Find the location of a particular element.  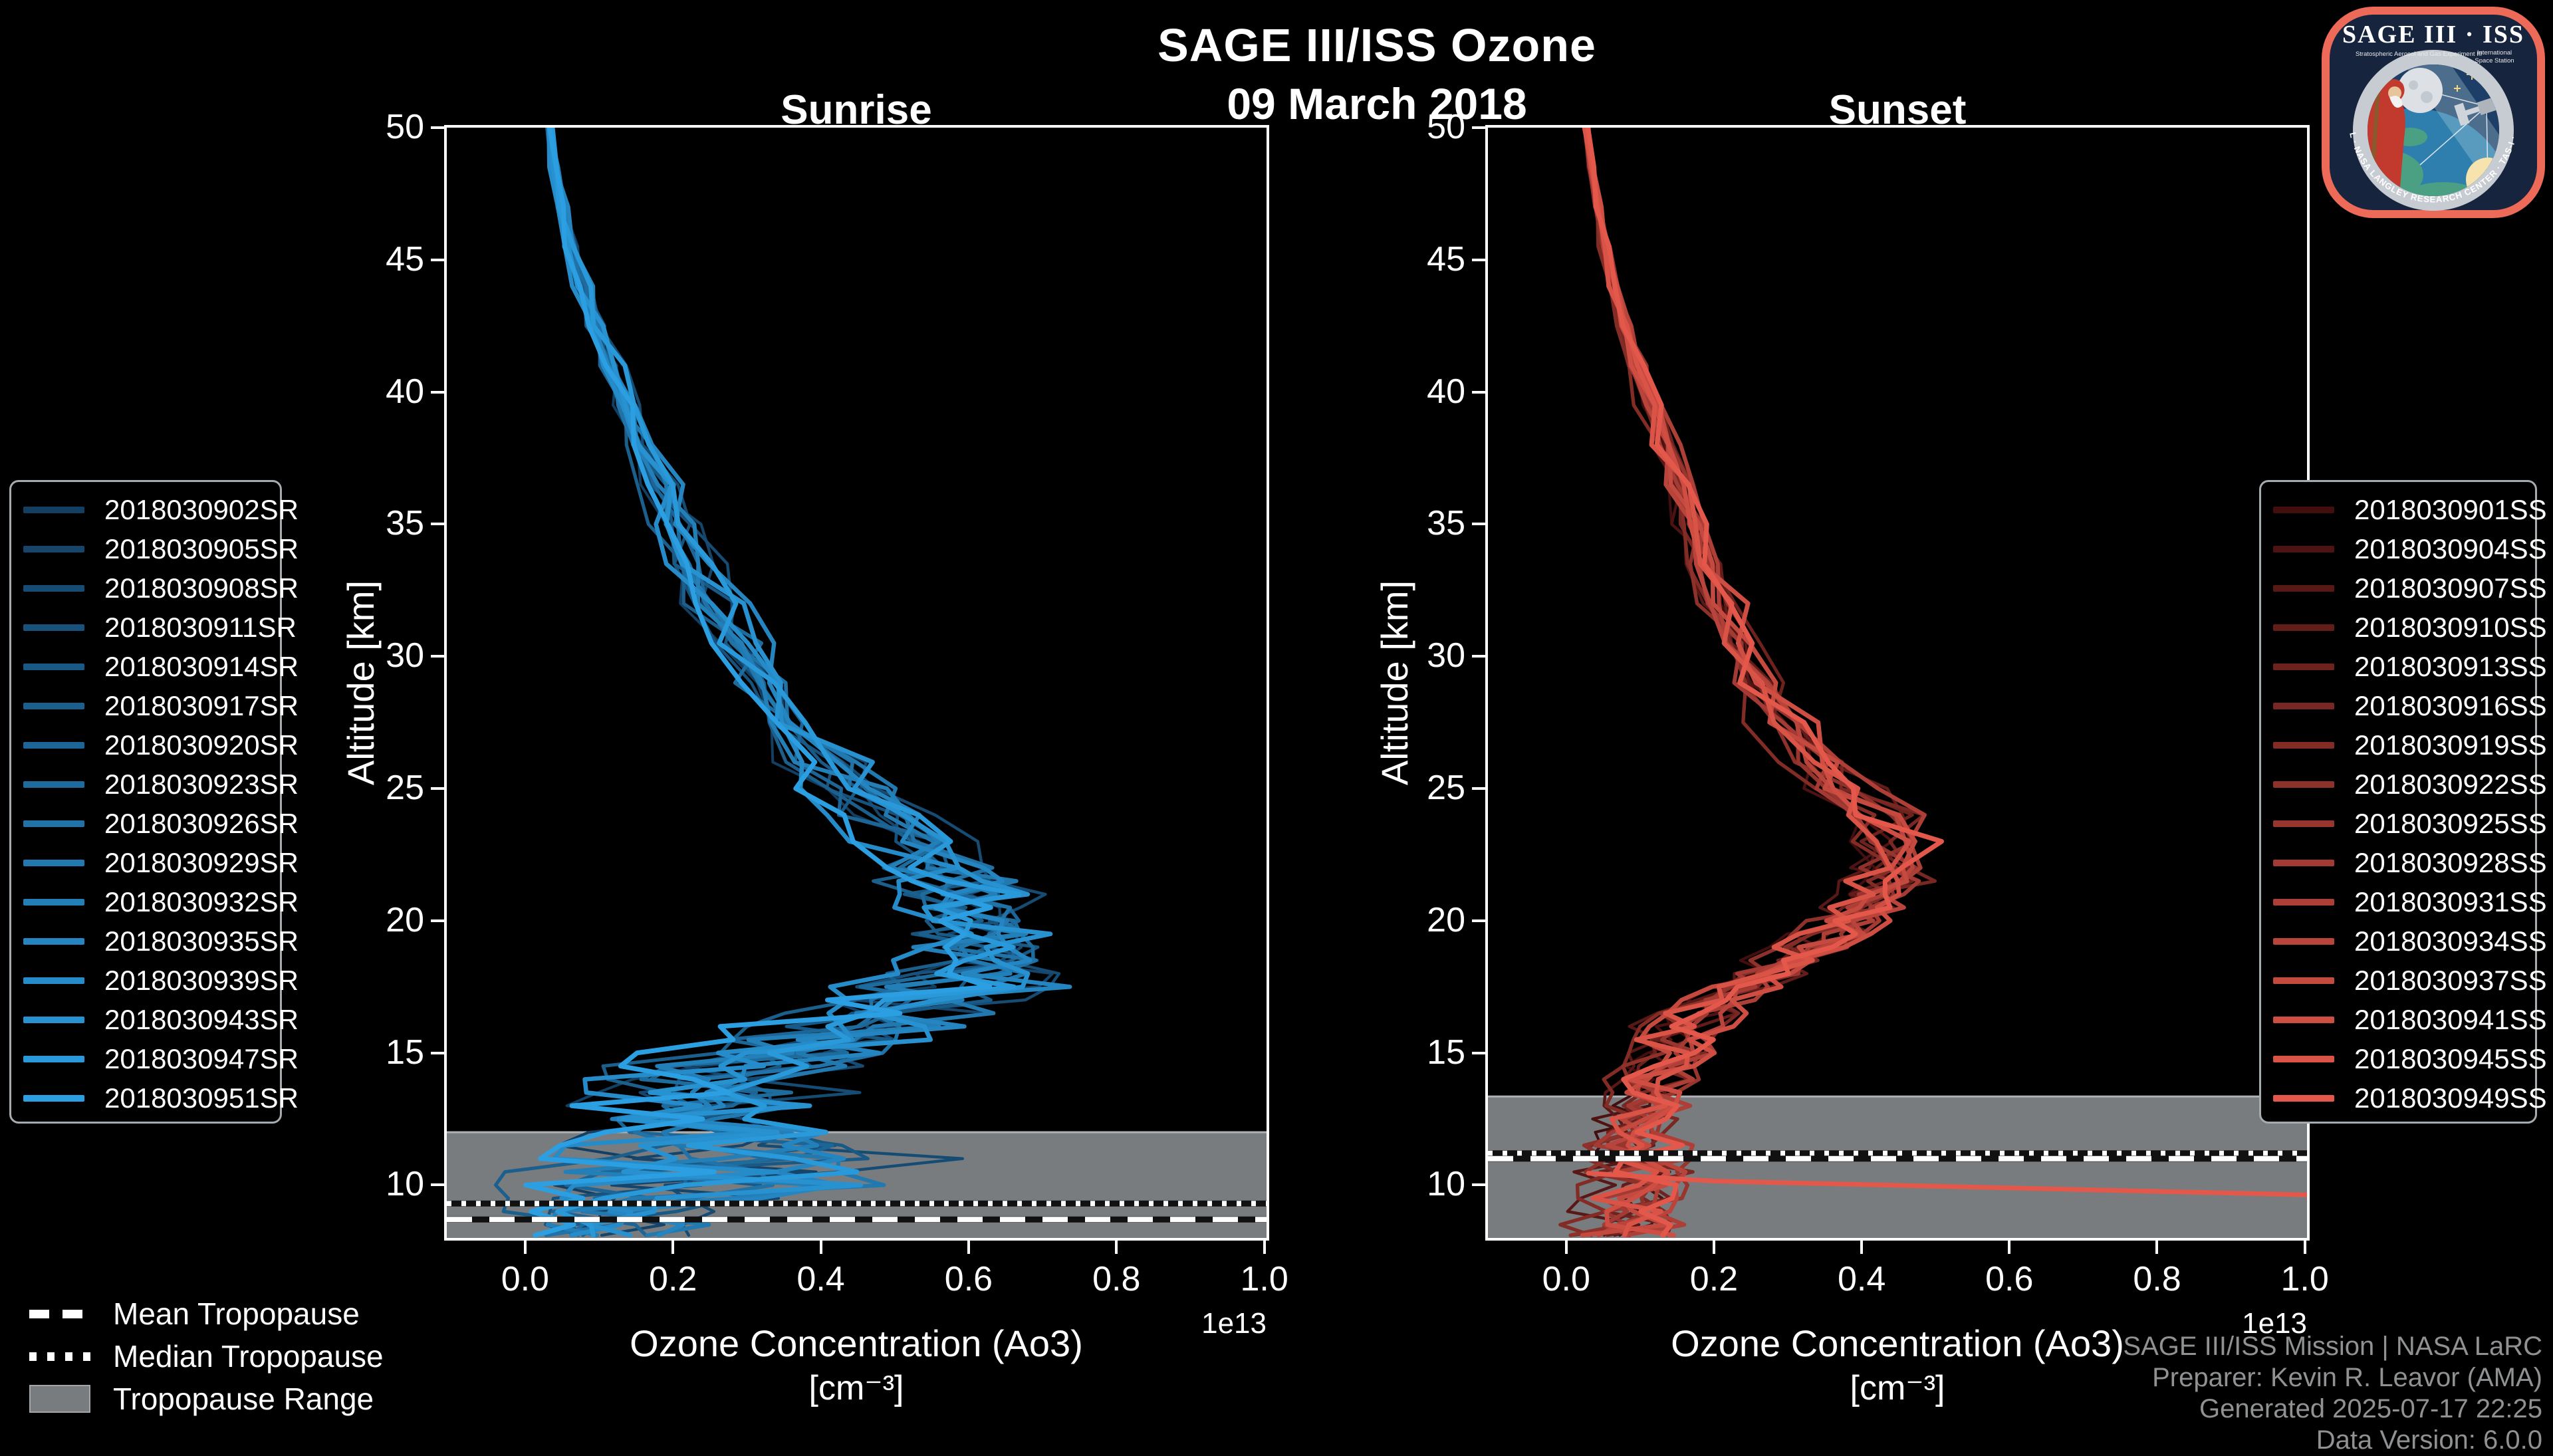

sunrise-x-tick-label: 0.2 is located at coordinates (673, 1279).